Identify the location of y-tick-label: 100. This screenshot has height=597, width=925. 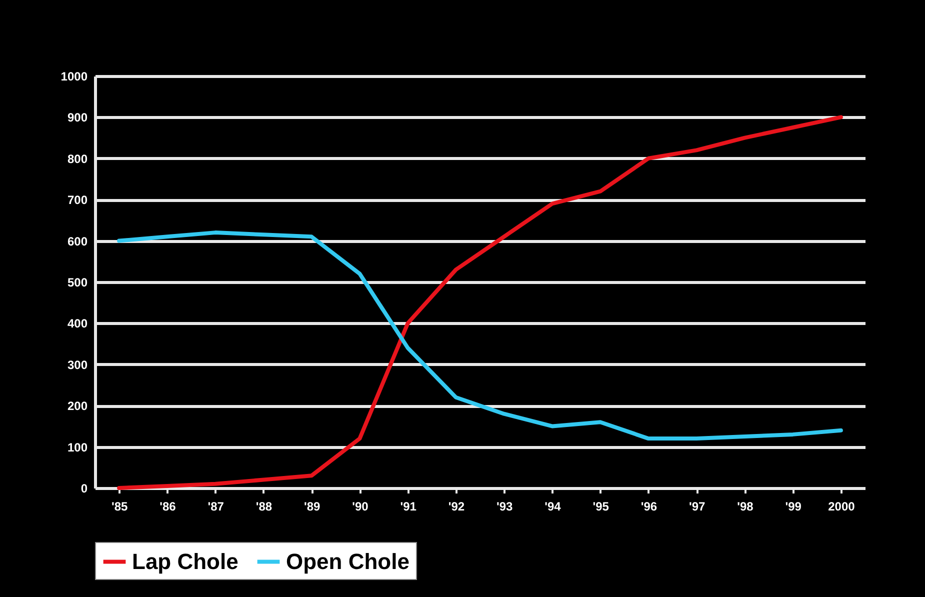
(77, 447).